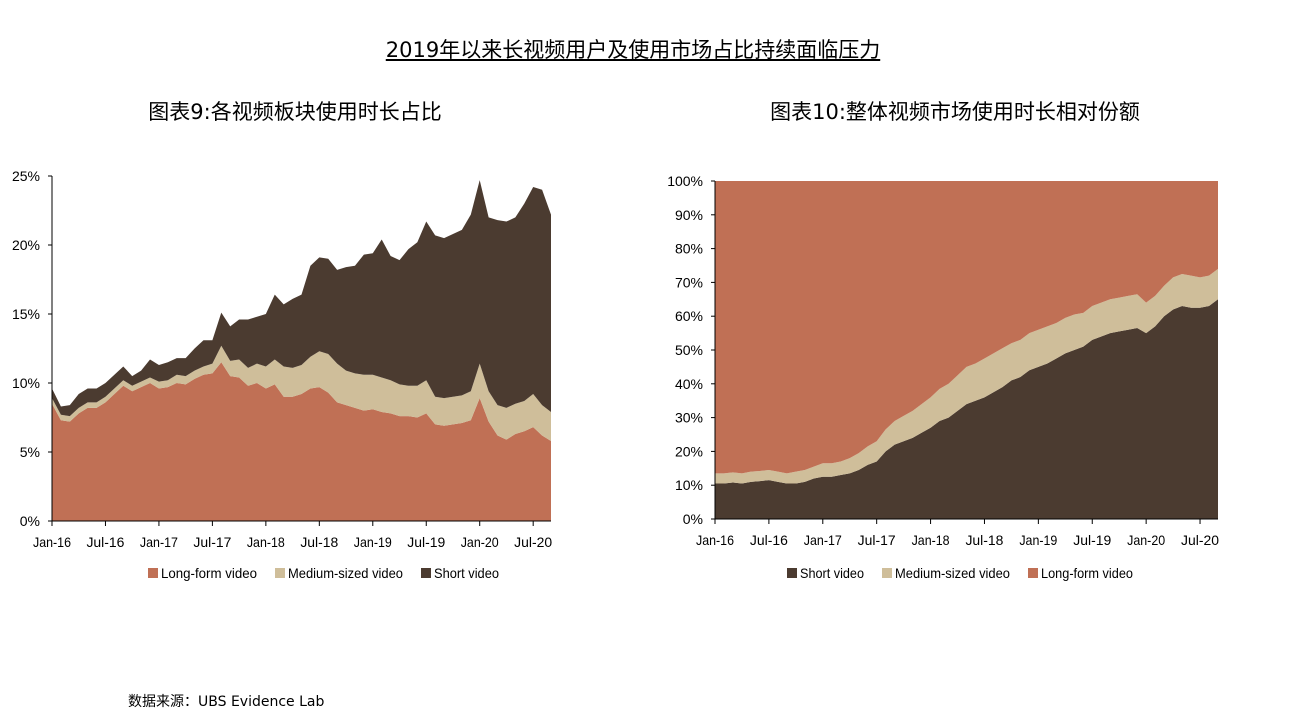 Image resolution: width=1312 pixels, height=724 pixels. I want to click on legend-label-0: Short video, so click(832, 573).